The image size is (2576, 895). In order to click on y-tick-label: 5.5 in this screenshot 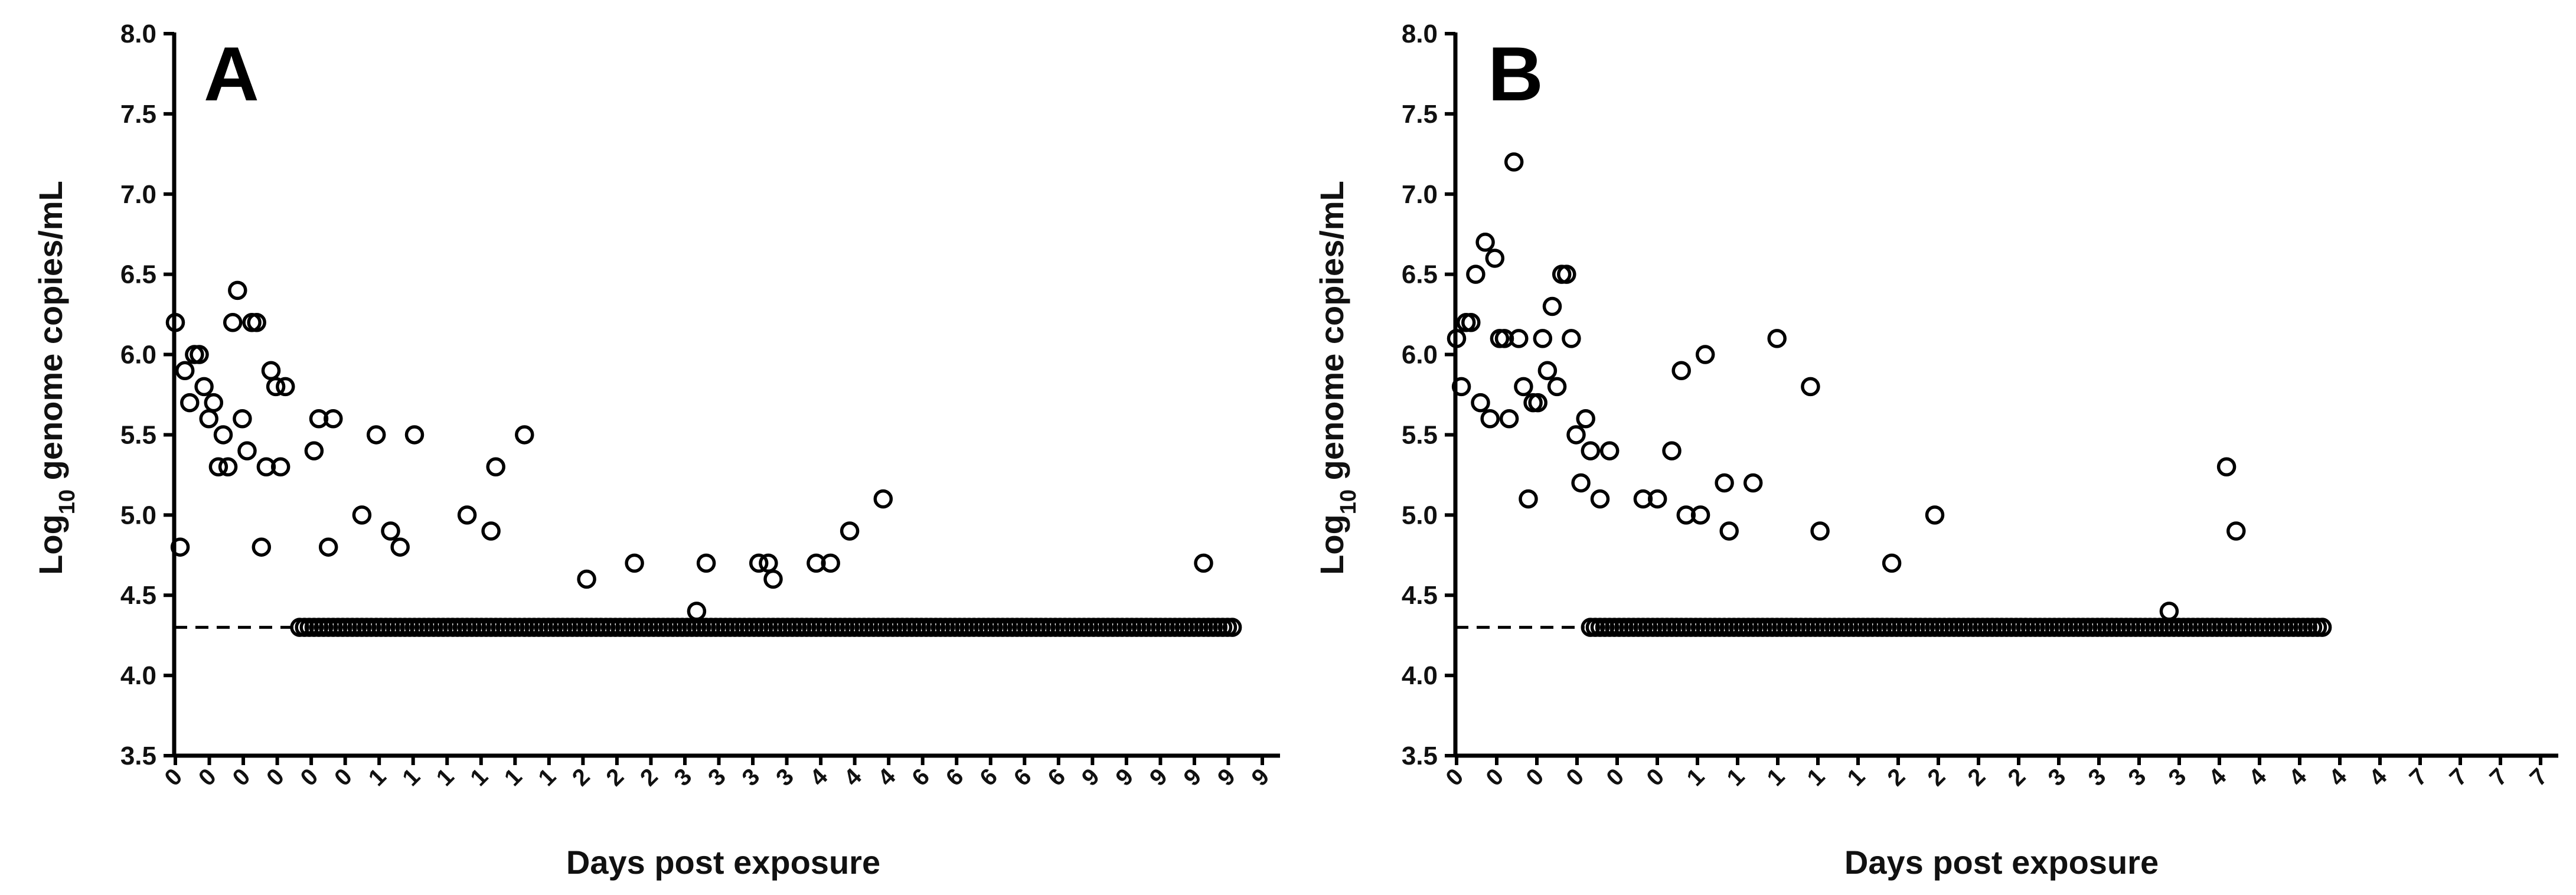, I will do `click(1420, 434)`.